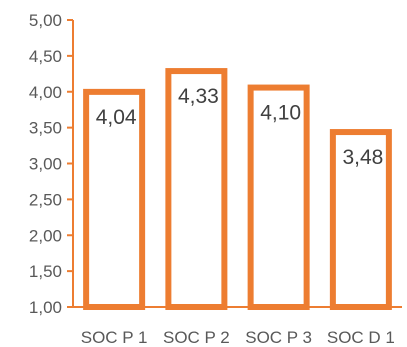 The width and height of the screenshot is (407, 347). I want to click on y-tick-label: 4,50, so click(45, 56).